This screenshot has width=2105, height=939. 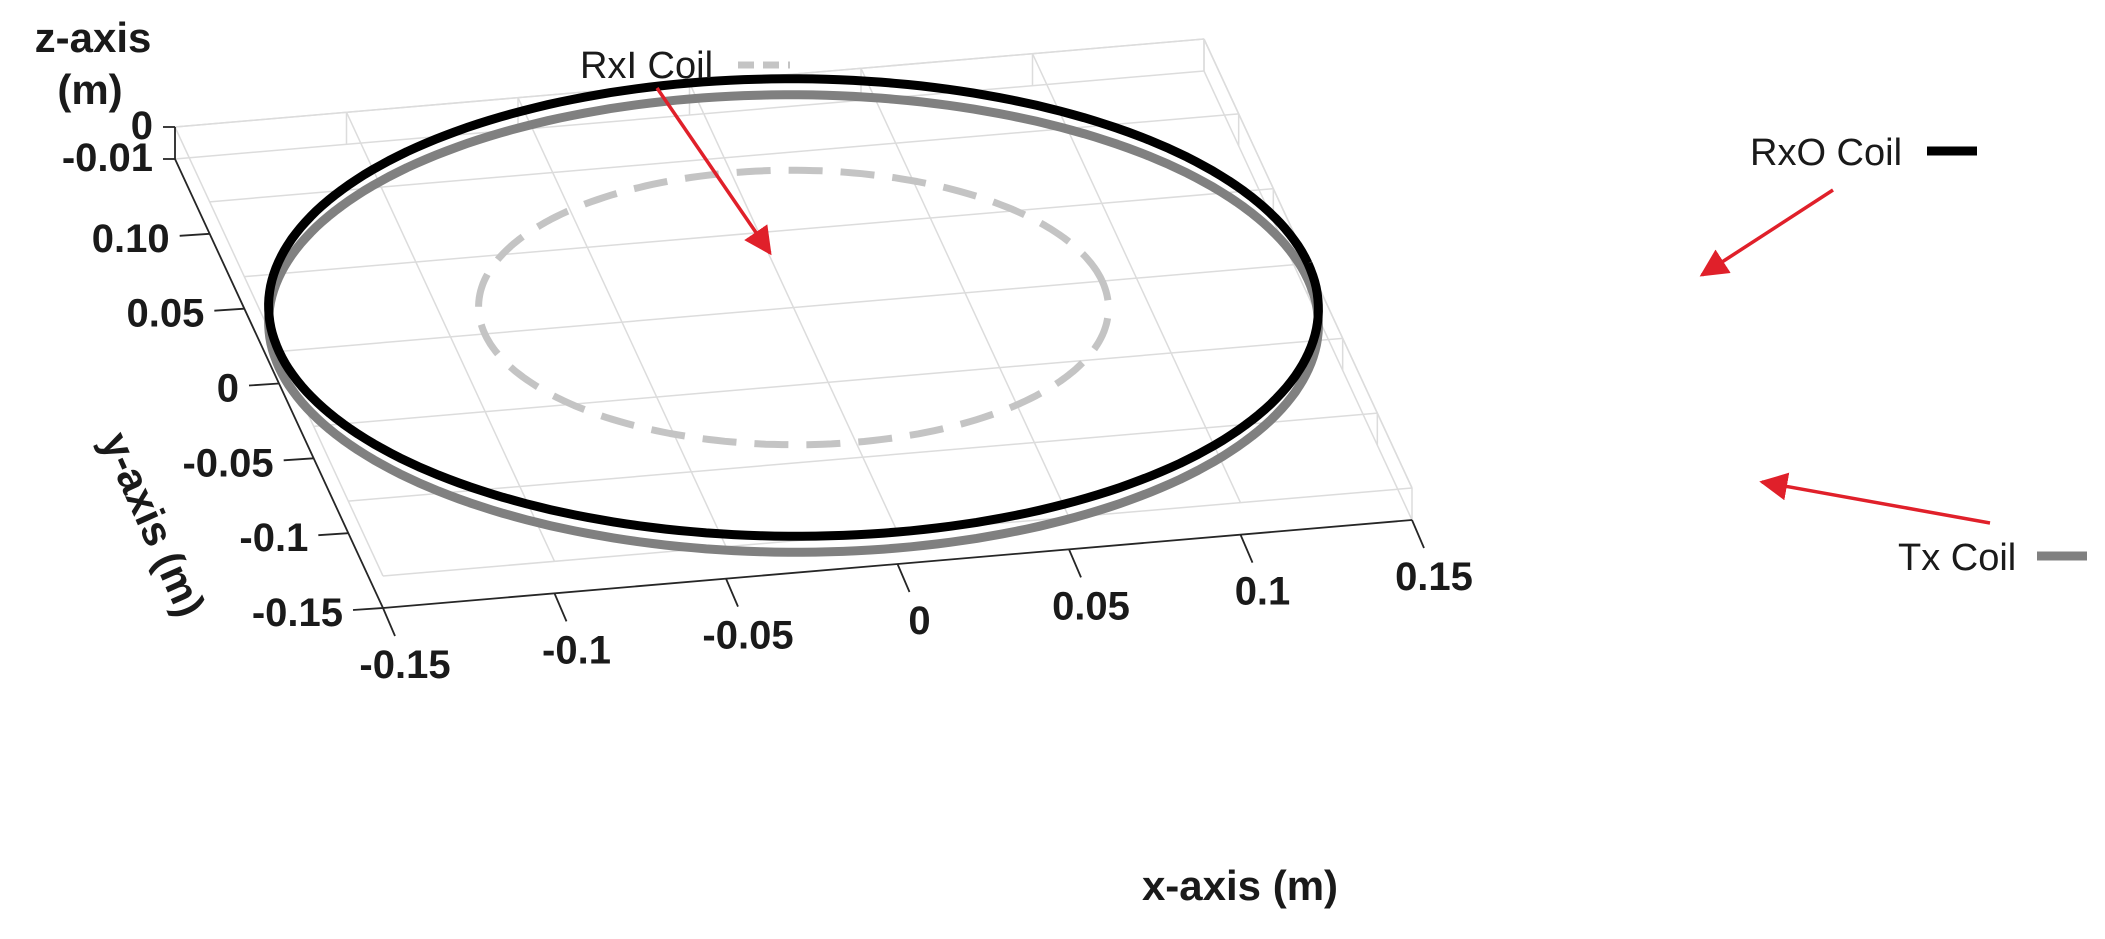 I want to click on legend-entry-tx-coil: Tx Coil, so click(x=1992, y=558).